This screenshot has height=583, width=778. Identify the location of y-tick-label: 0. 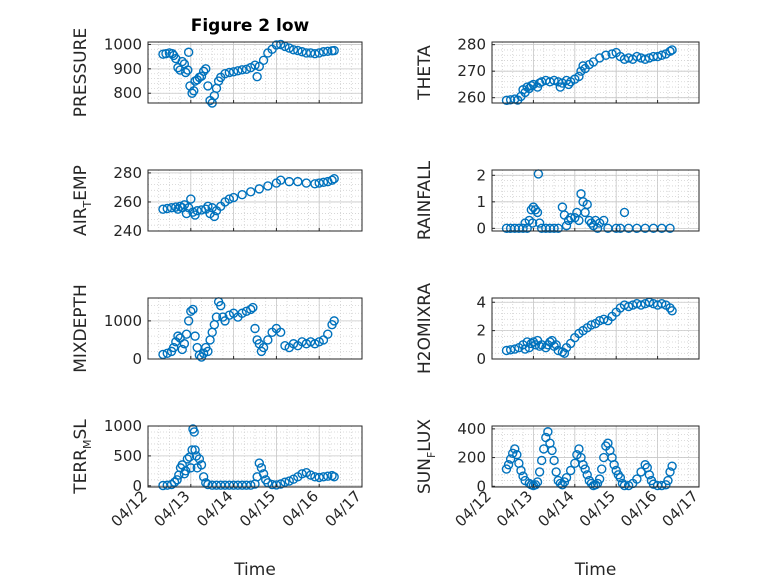
(481, 486).